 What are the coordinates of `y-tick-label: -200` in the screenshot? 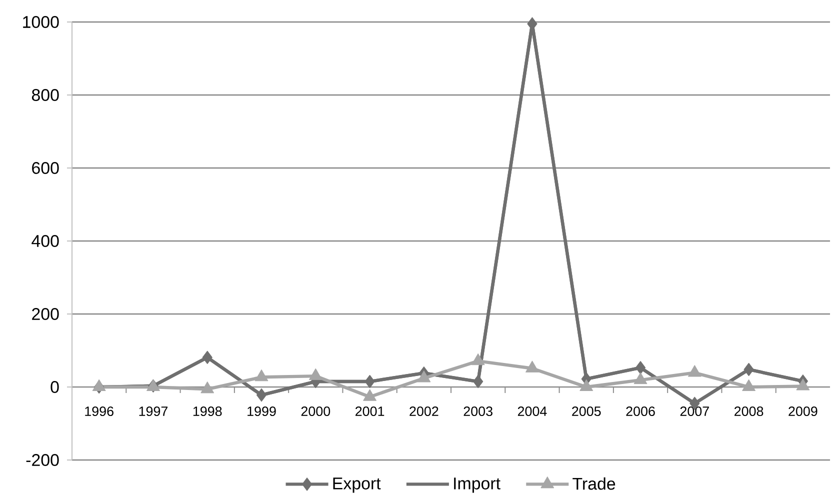 It's located at (42, 460).